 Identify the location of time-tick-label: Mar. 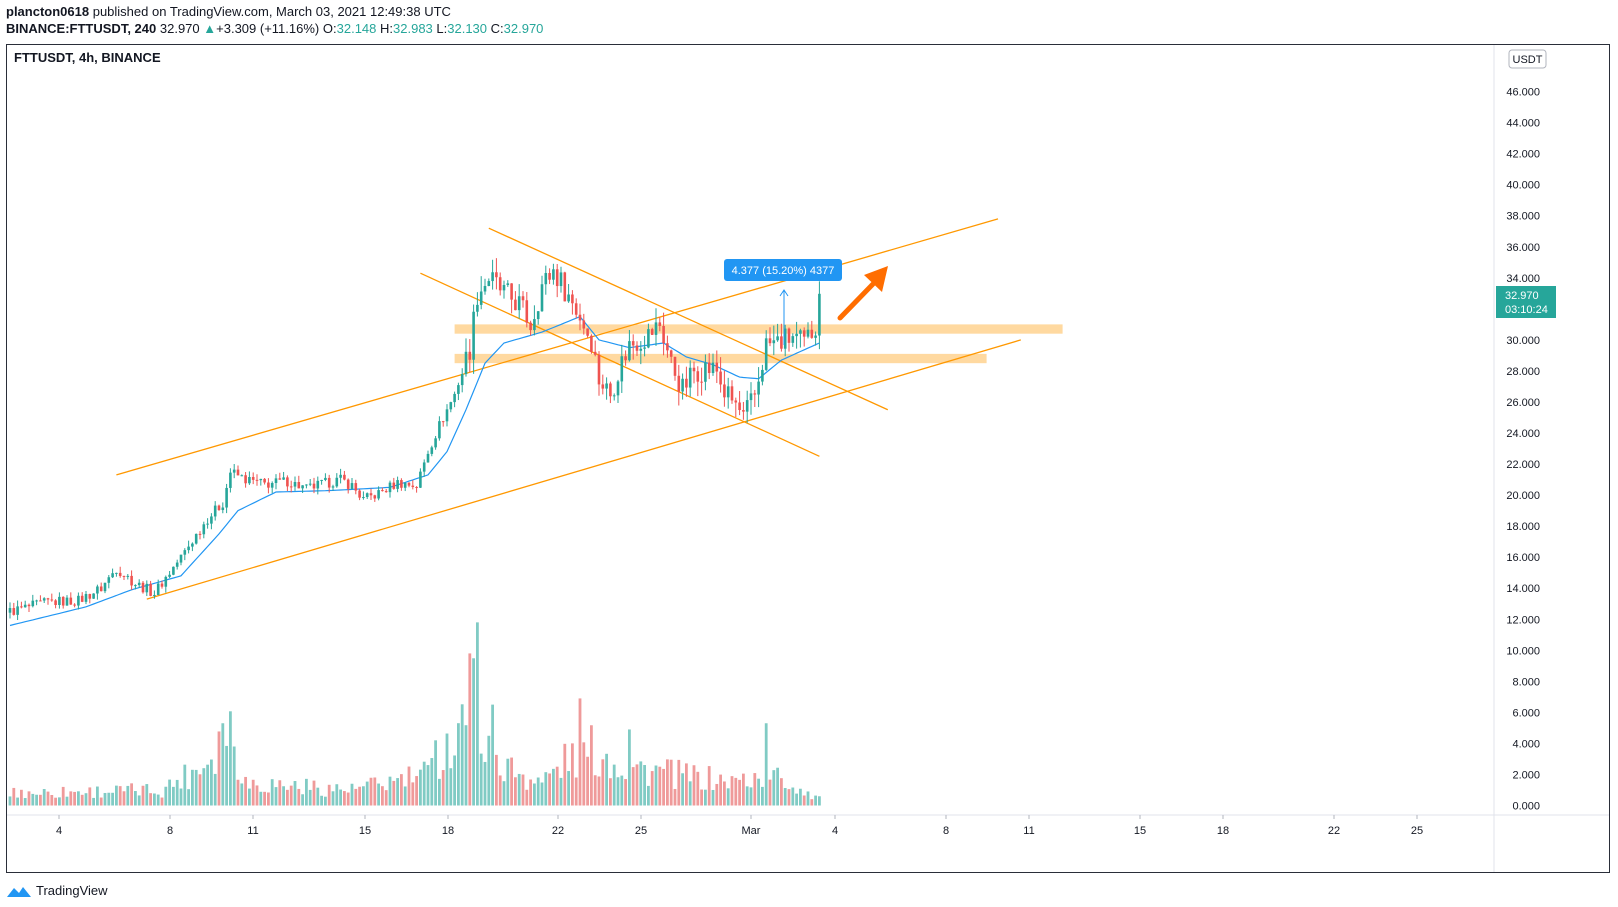
(751, 831).